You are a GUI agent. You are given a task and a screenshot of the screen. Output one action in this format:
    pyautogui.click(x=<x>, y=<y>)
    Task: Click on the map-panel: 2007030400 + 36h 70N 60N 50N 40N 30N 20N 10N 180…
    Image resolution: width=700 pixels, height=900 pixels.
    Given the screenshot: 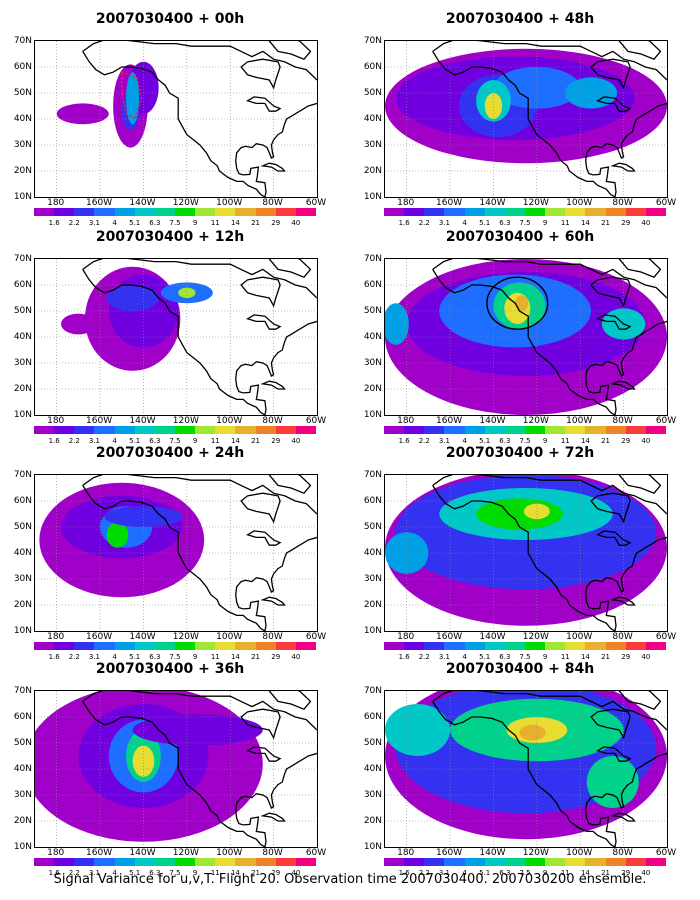 What is the action you would take?
    pyautogui.click(x=170, y=768)
    